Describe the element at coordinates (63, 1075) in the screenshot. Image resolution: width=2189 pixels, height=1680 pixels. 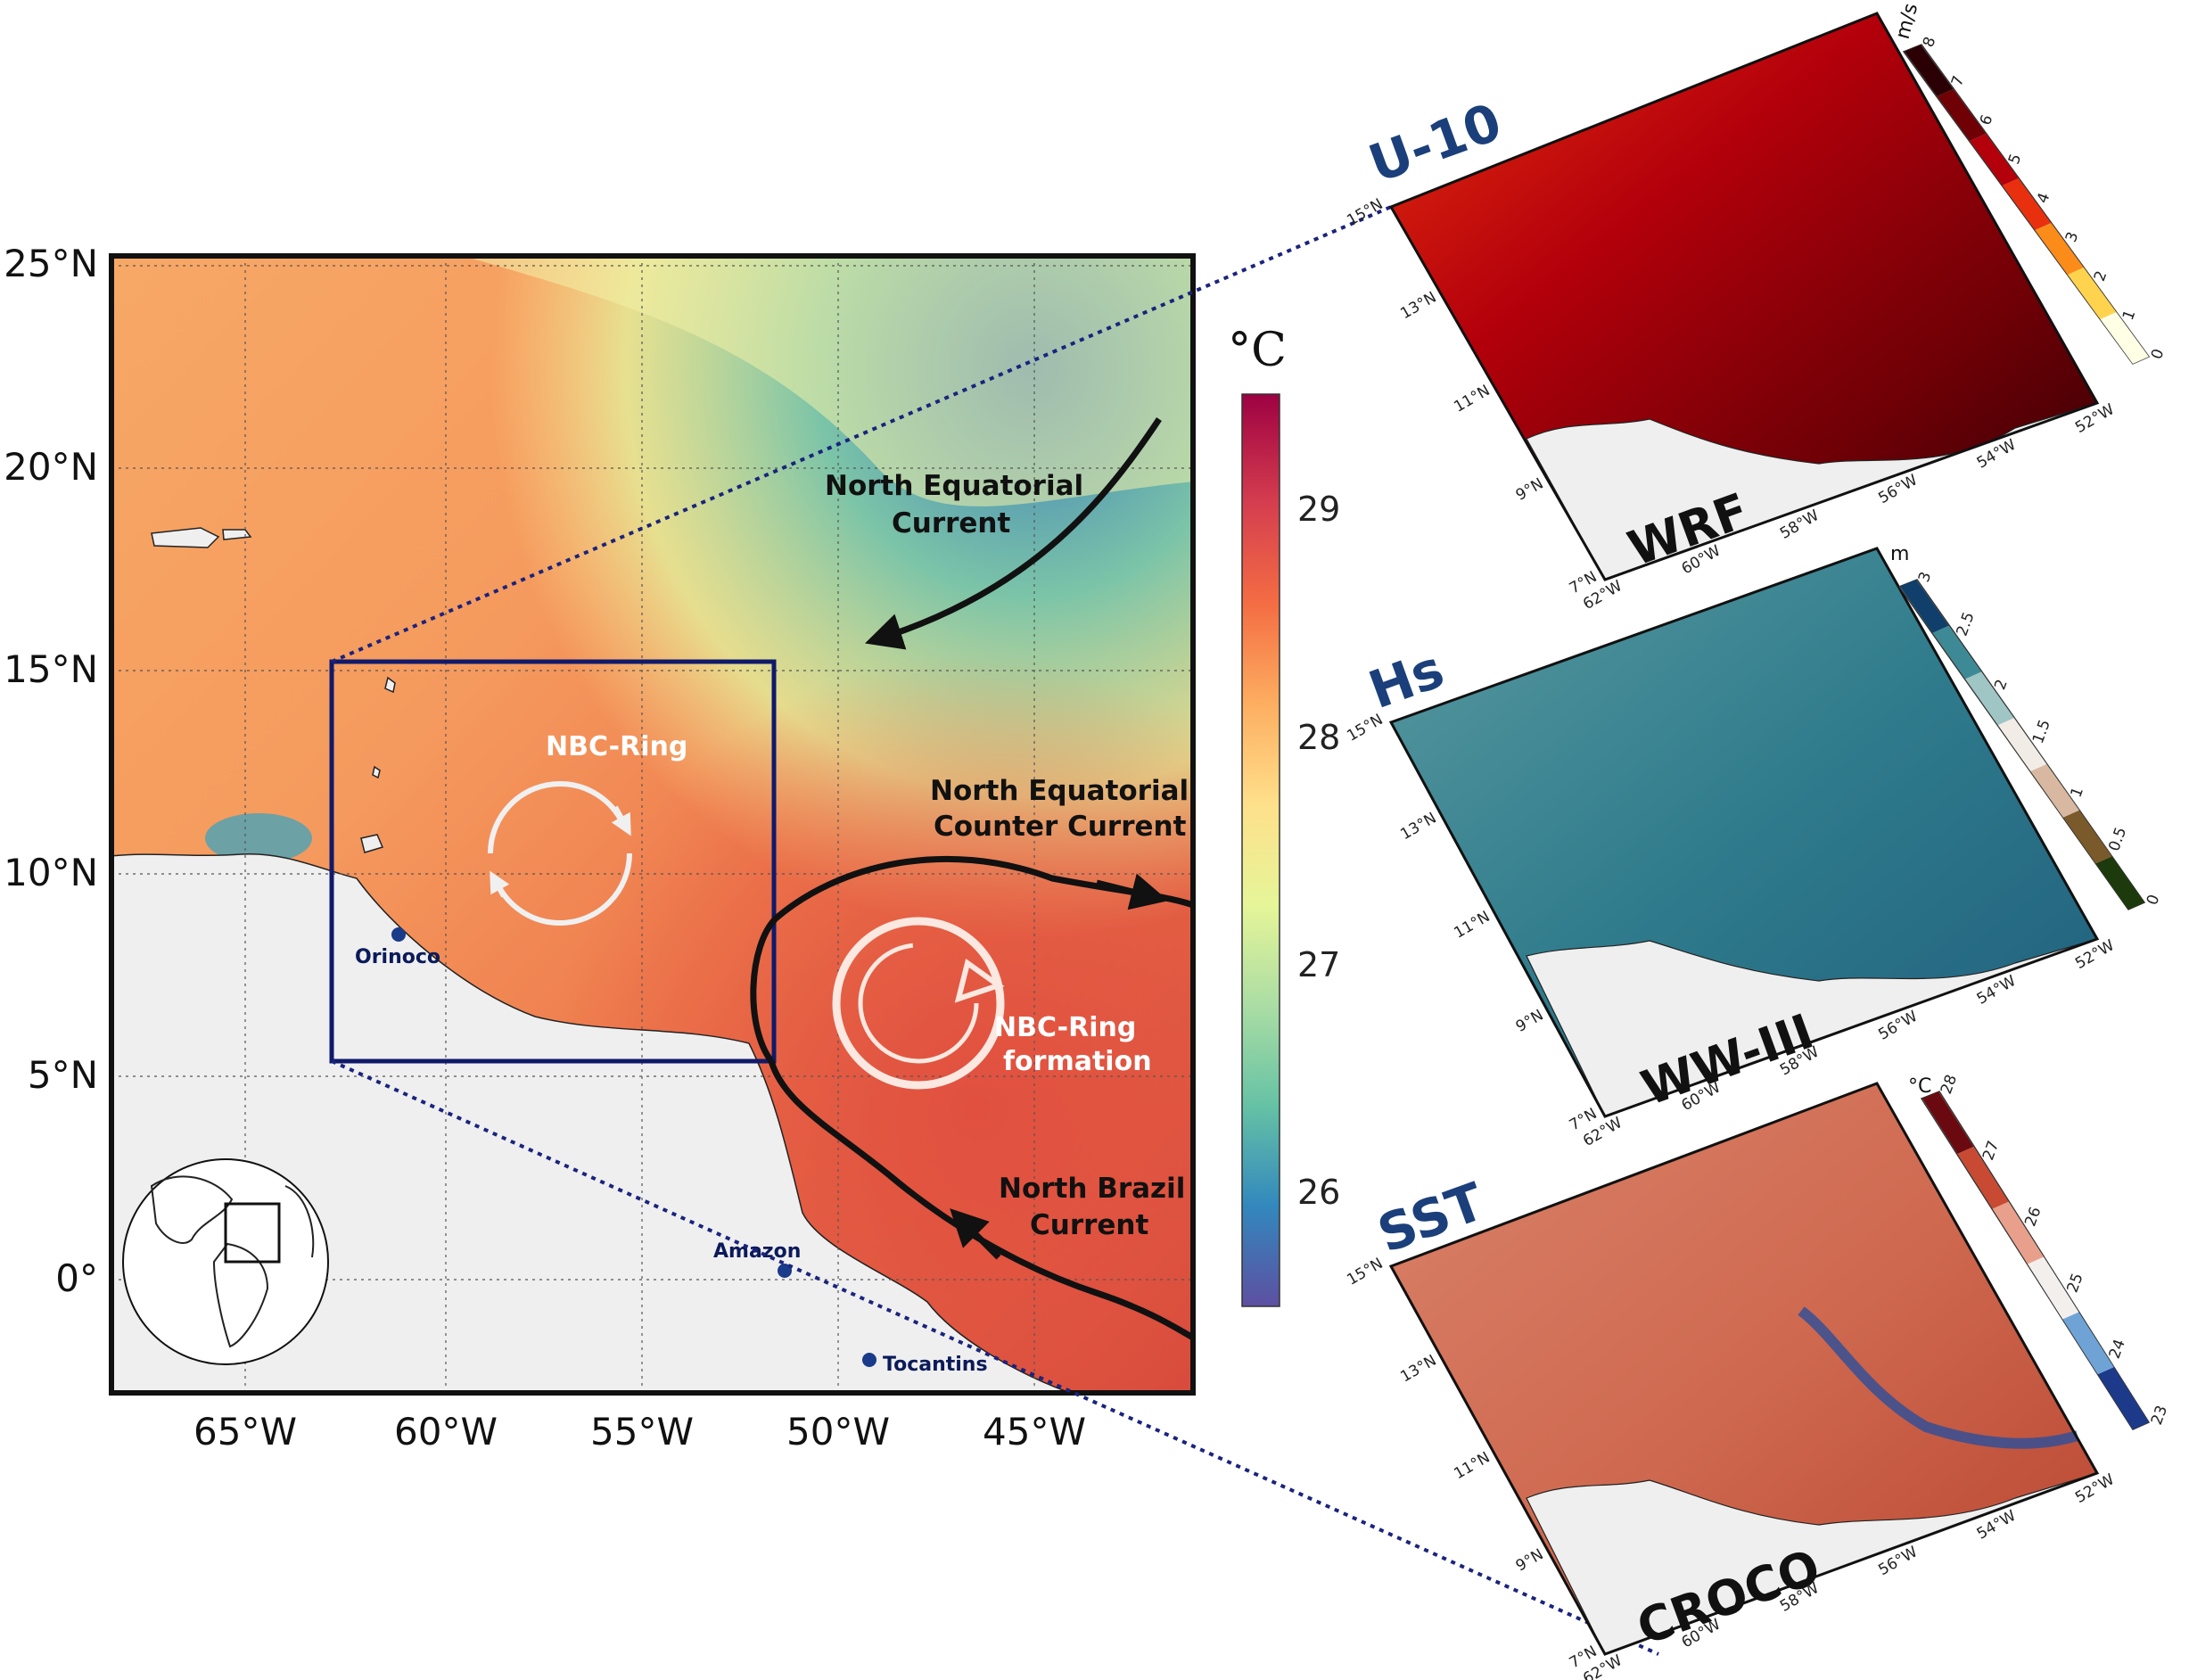
I see `lat-tick-label: 5°N` at that location.